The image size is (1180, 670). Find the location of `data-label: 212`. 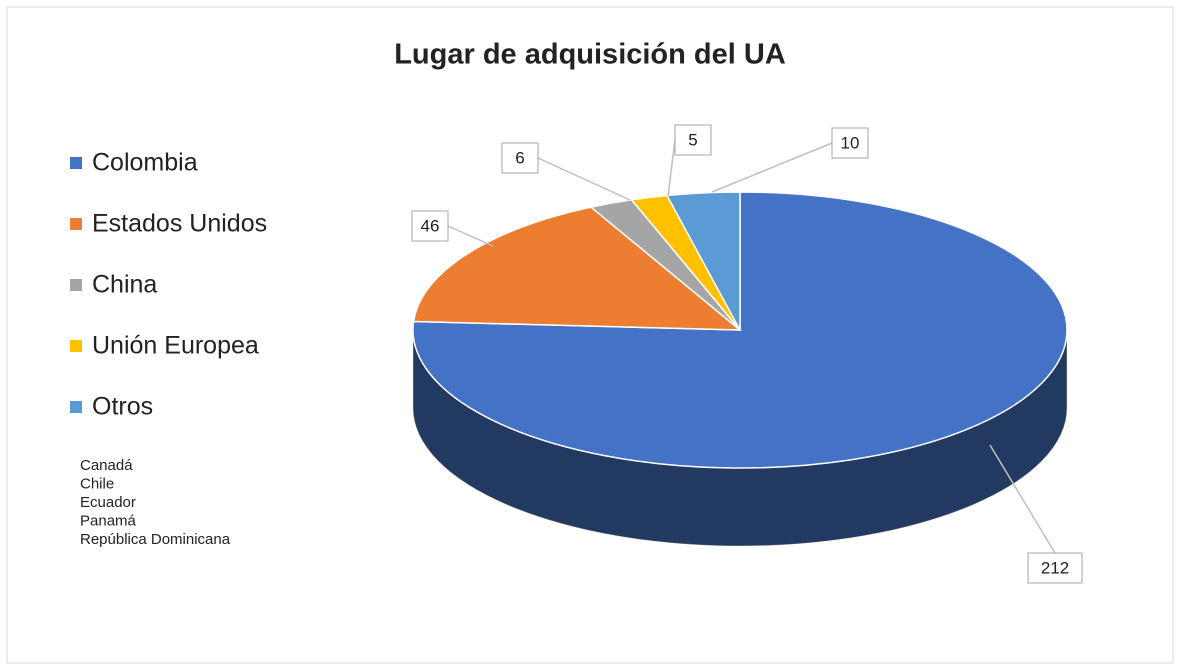

data-label: 212 is located at coordinates (1055, 567).